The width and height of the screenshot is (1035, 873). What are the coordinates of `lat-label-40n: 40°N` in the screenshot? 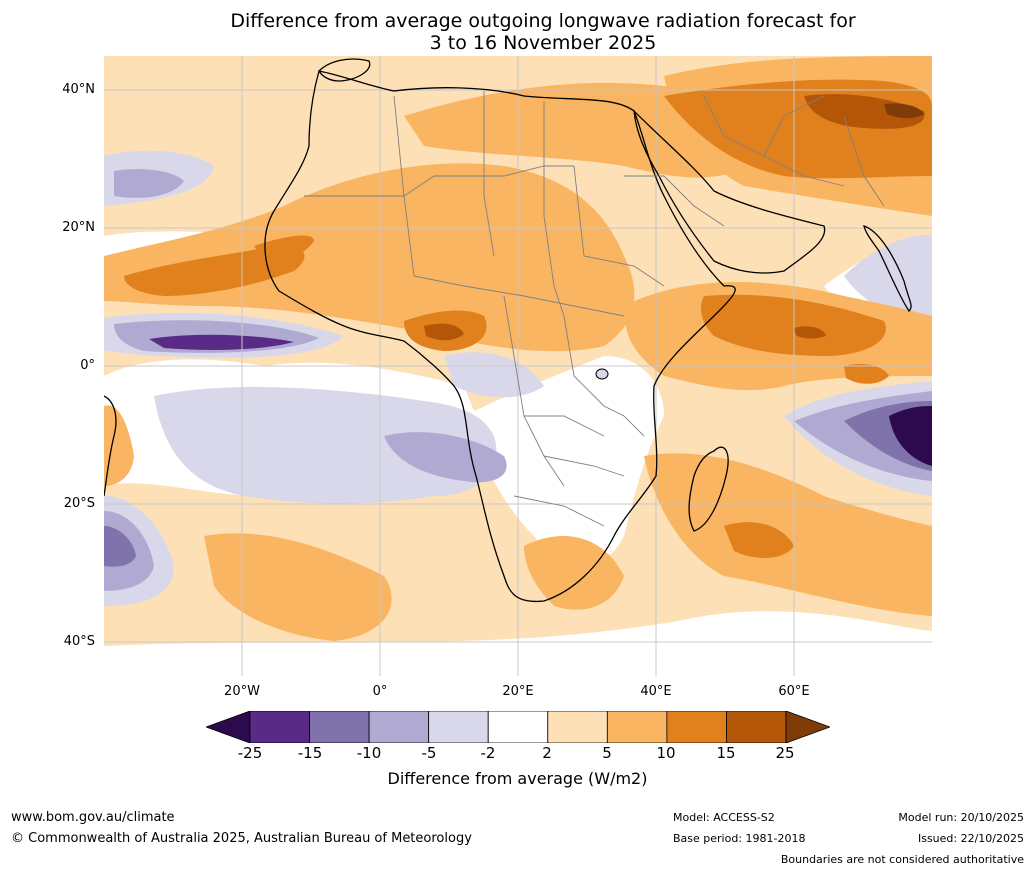 It's located at (78, 89).